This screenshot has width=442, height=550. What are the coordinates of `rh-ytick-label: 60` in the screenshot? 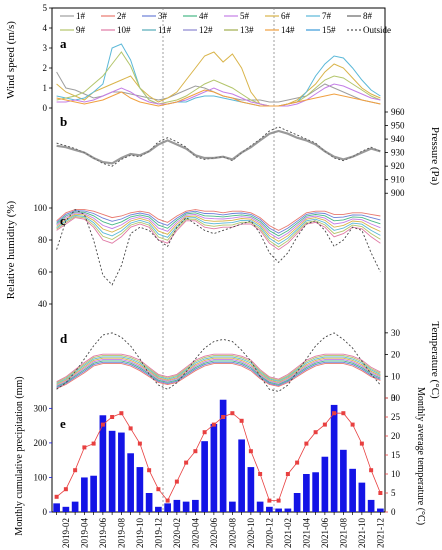 It's located at (43, 272).